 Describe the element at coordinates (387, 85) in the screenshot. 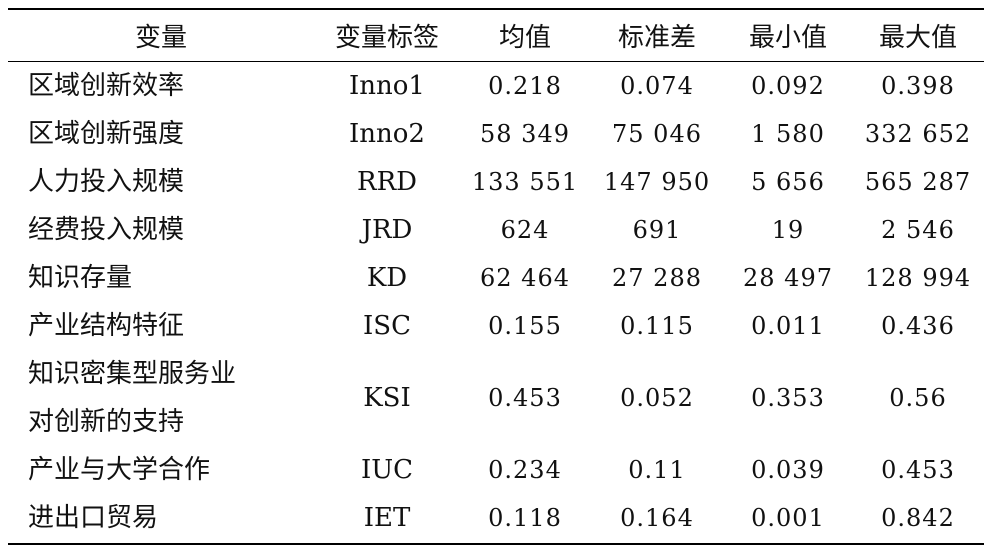

I see `var-code: Inno1` at that location.